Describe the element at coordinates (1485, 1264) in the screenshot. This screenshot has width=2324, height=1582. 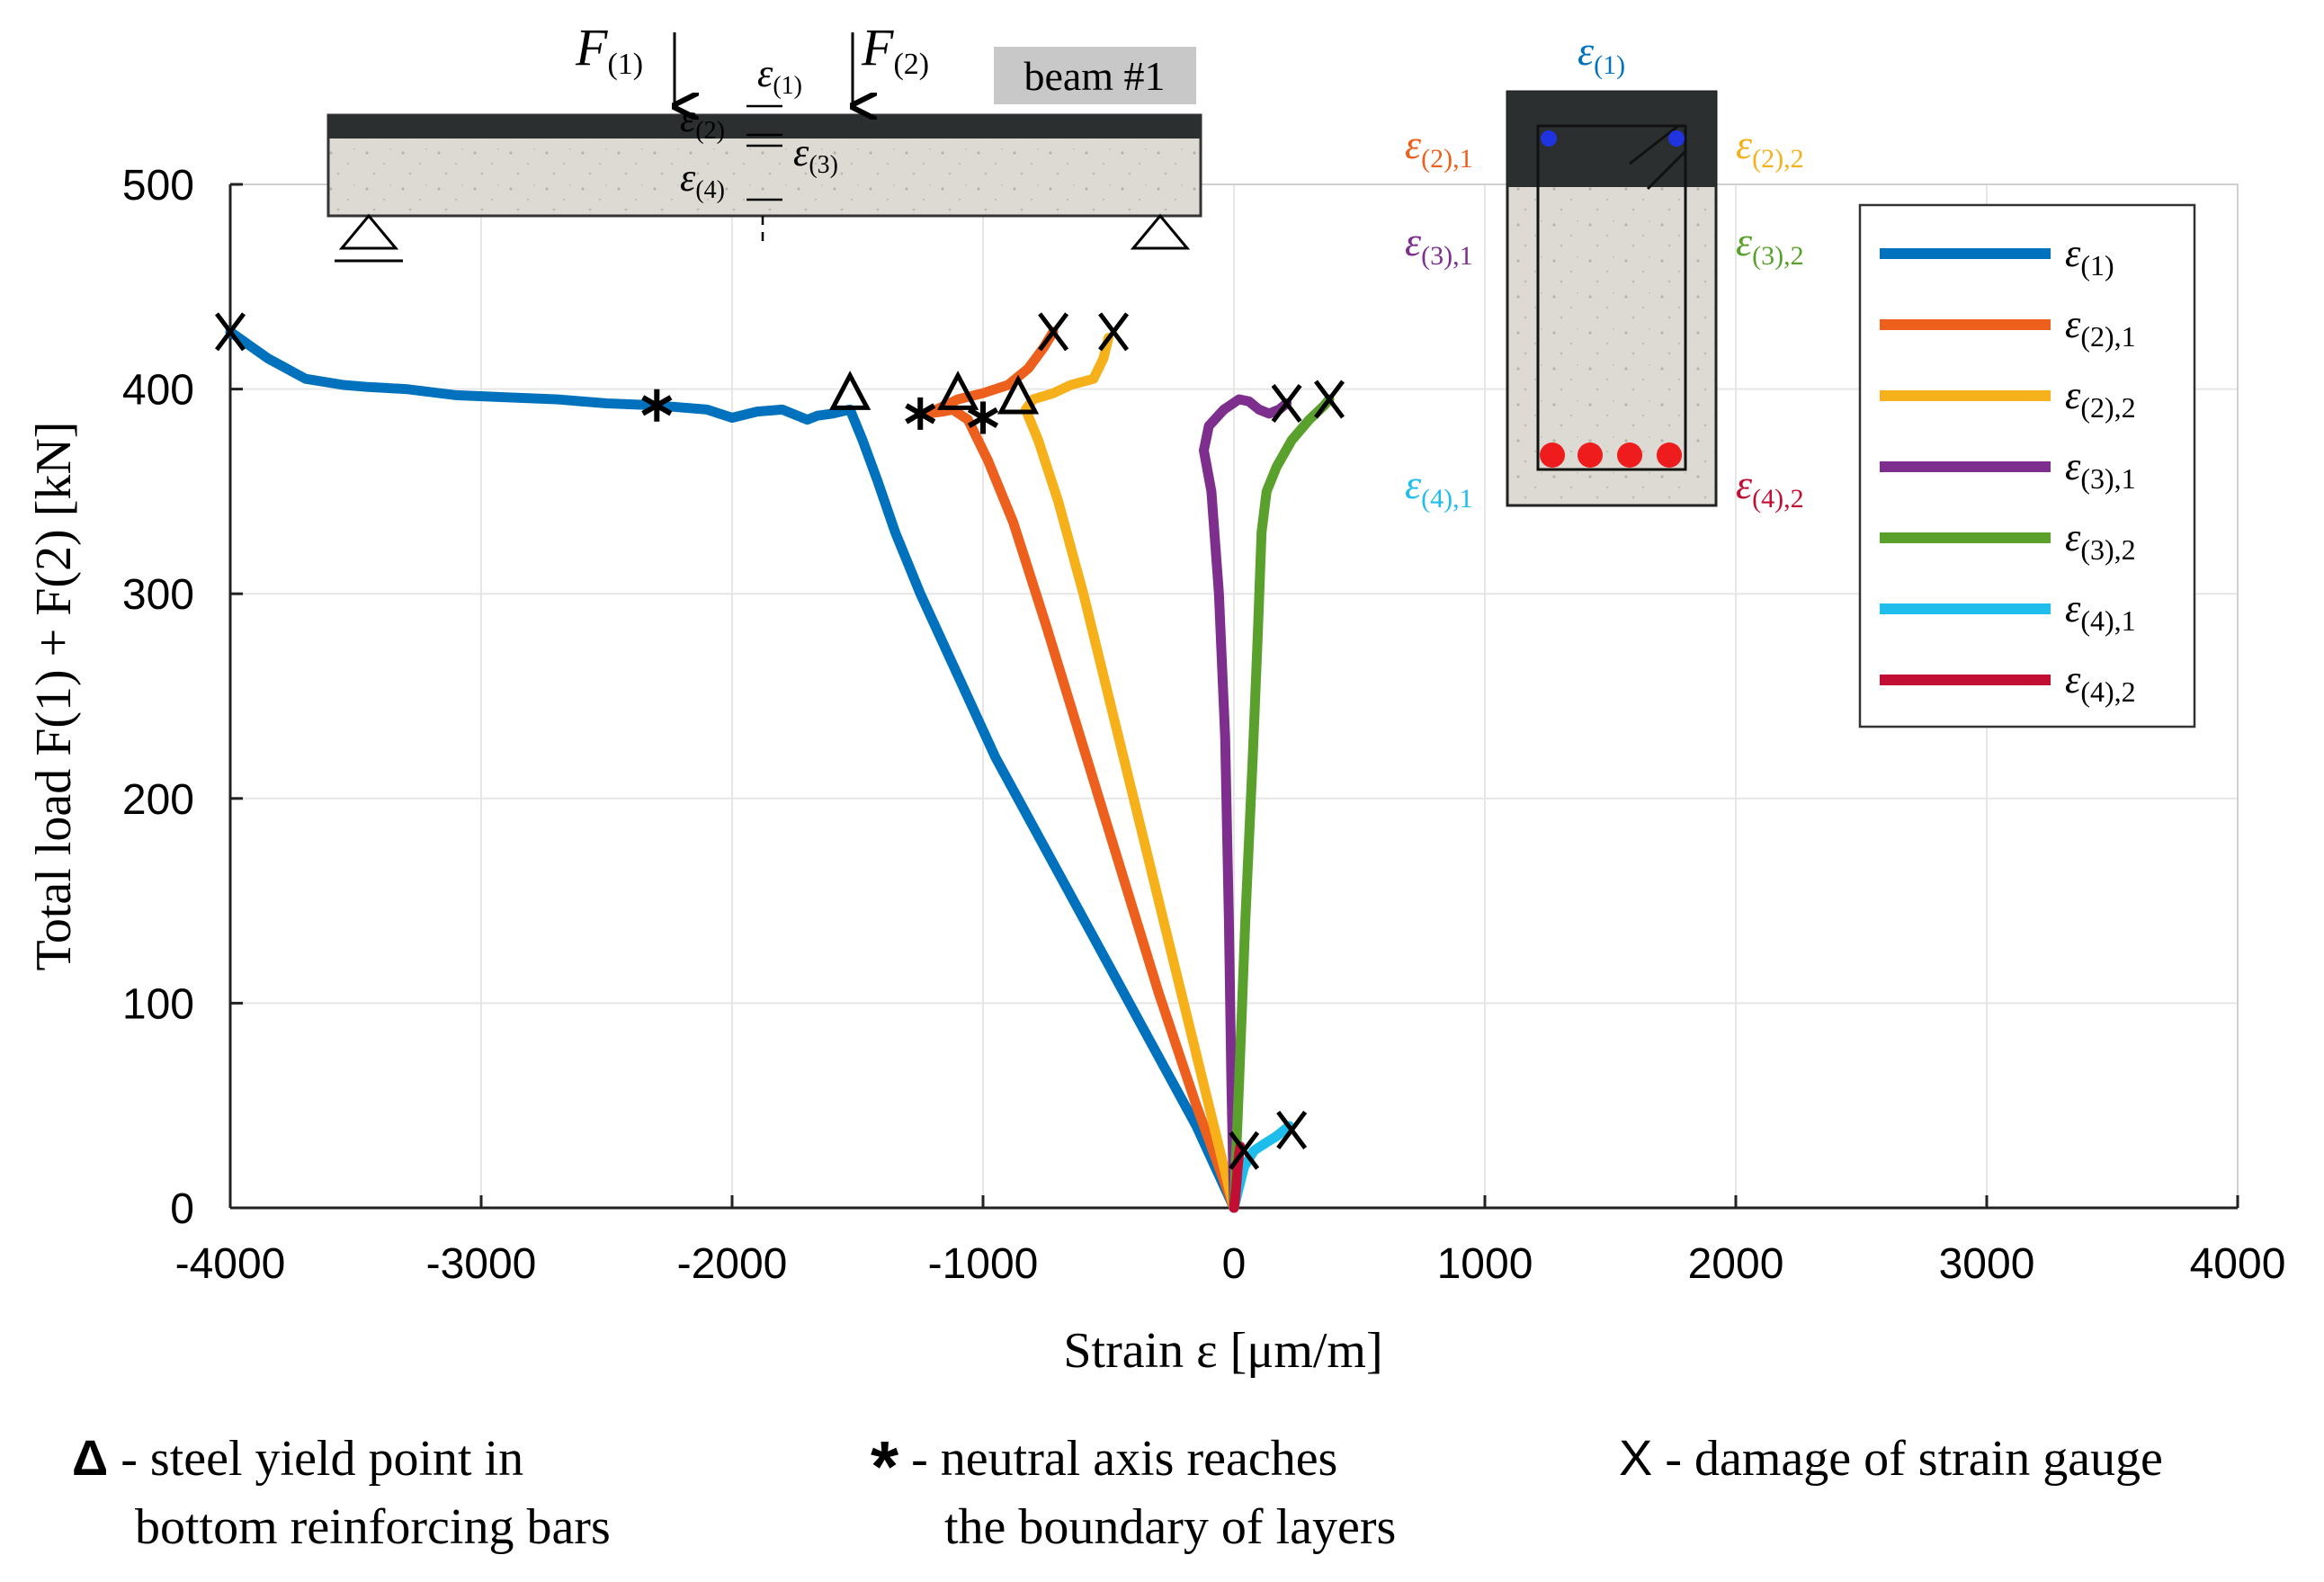
I see `x-tick-label-5: 1000` at that location.